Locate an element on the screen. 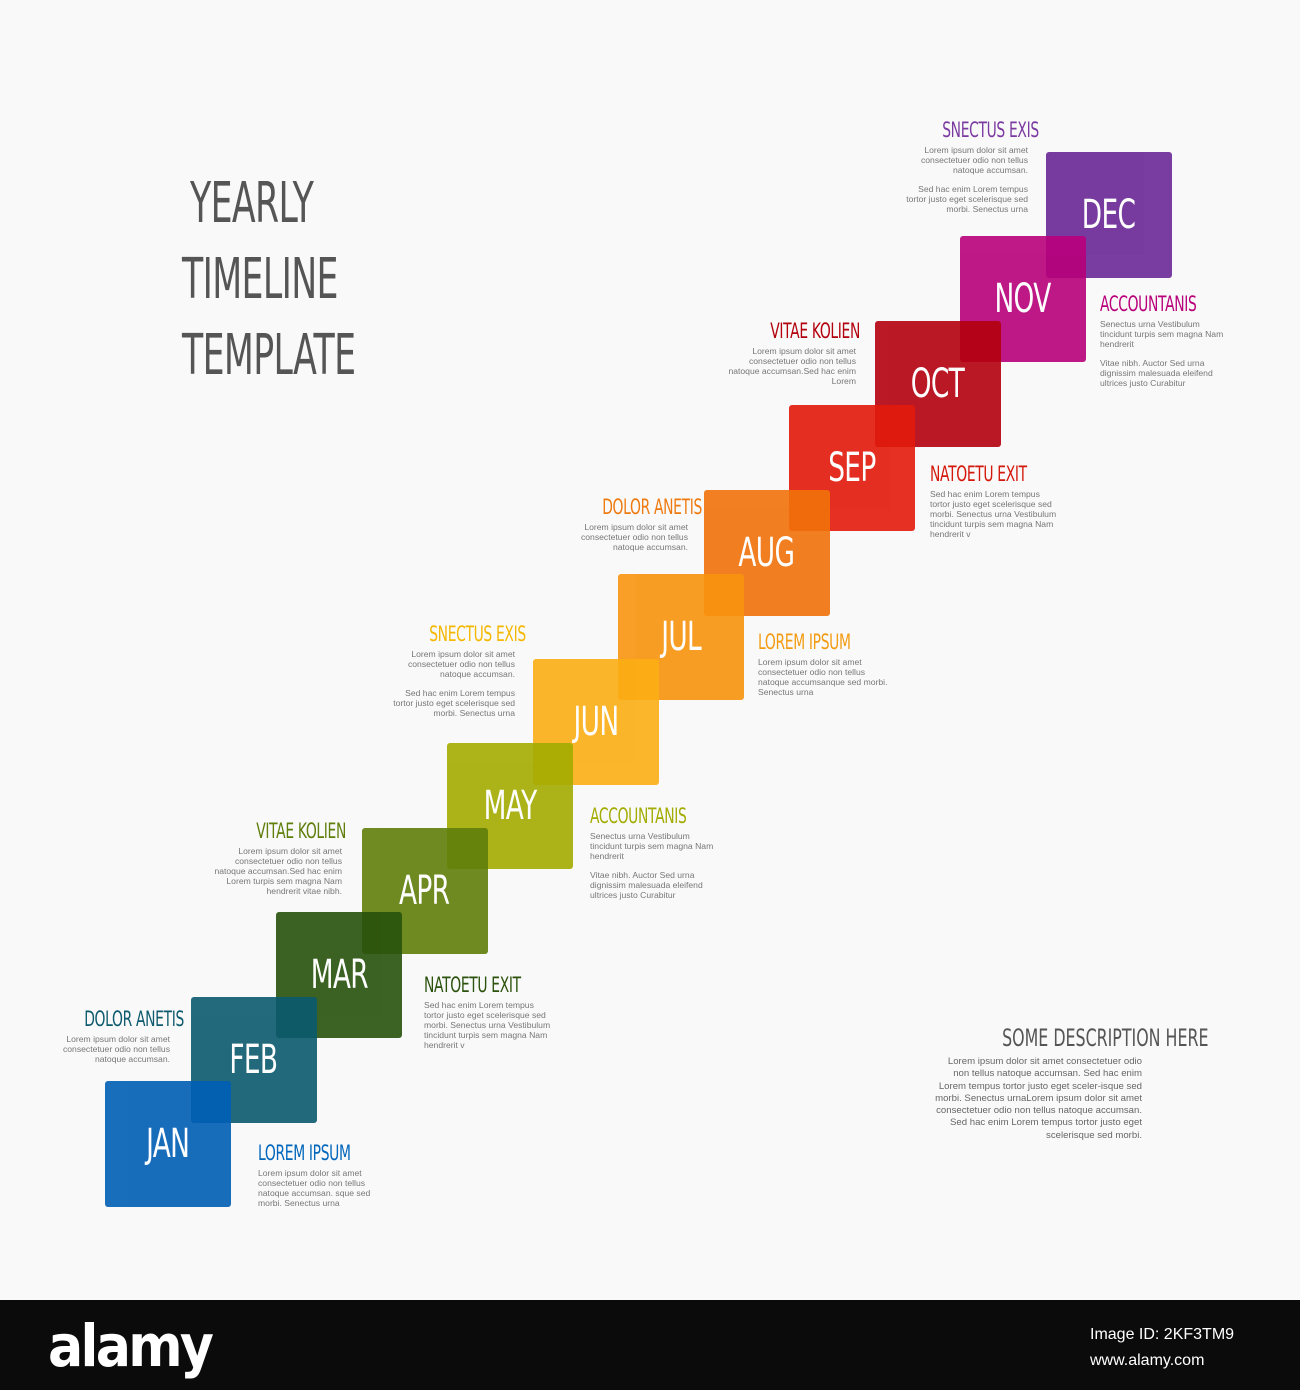 The image size is (1300, 1390). month-square-jan: JAN is located at coordinates (168, 1144).